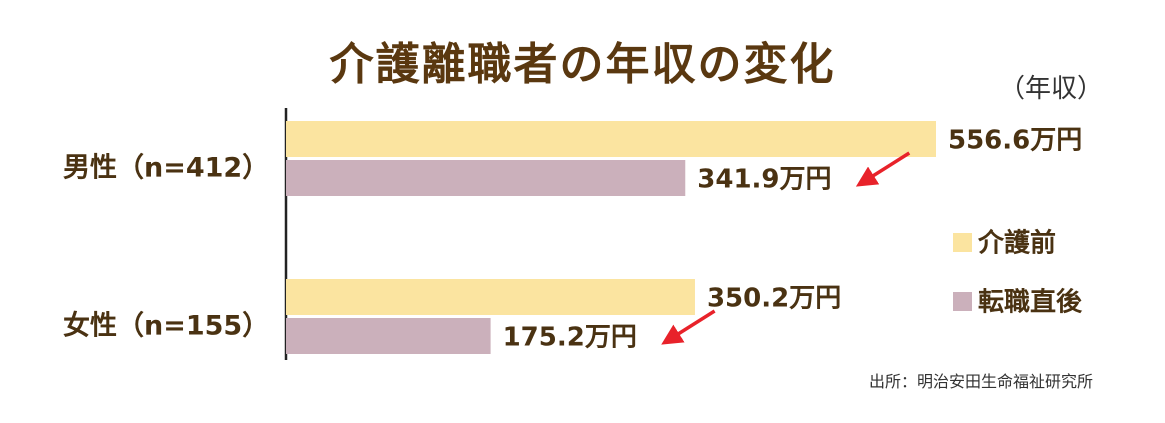  Describe the element at coordinates (774, 299) in the screenshot. I see `data-label: 350.2万円` at that location.